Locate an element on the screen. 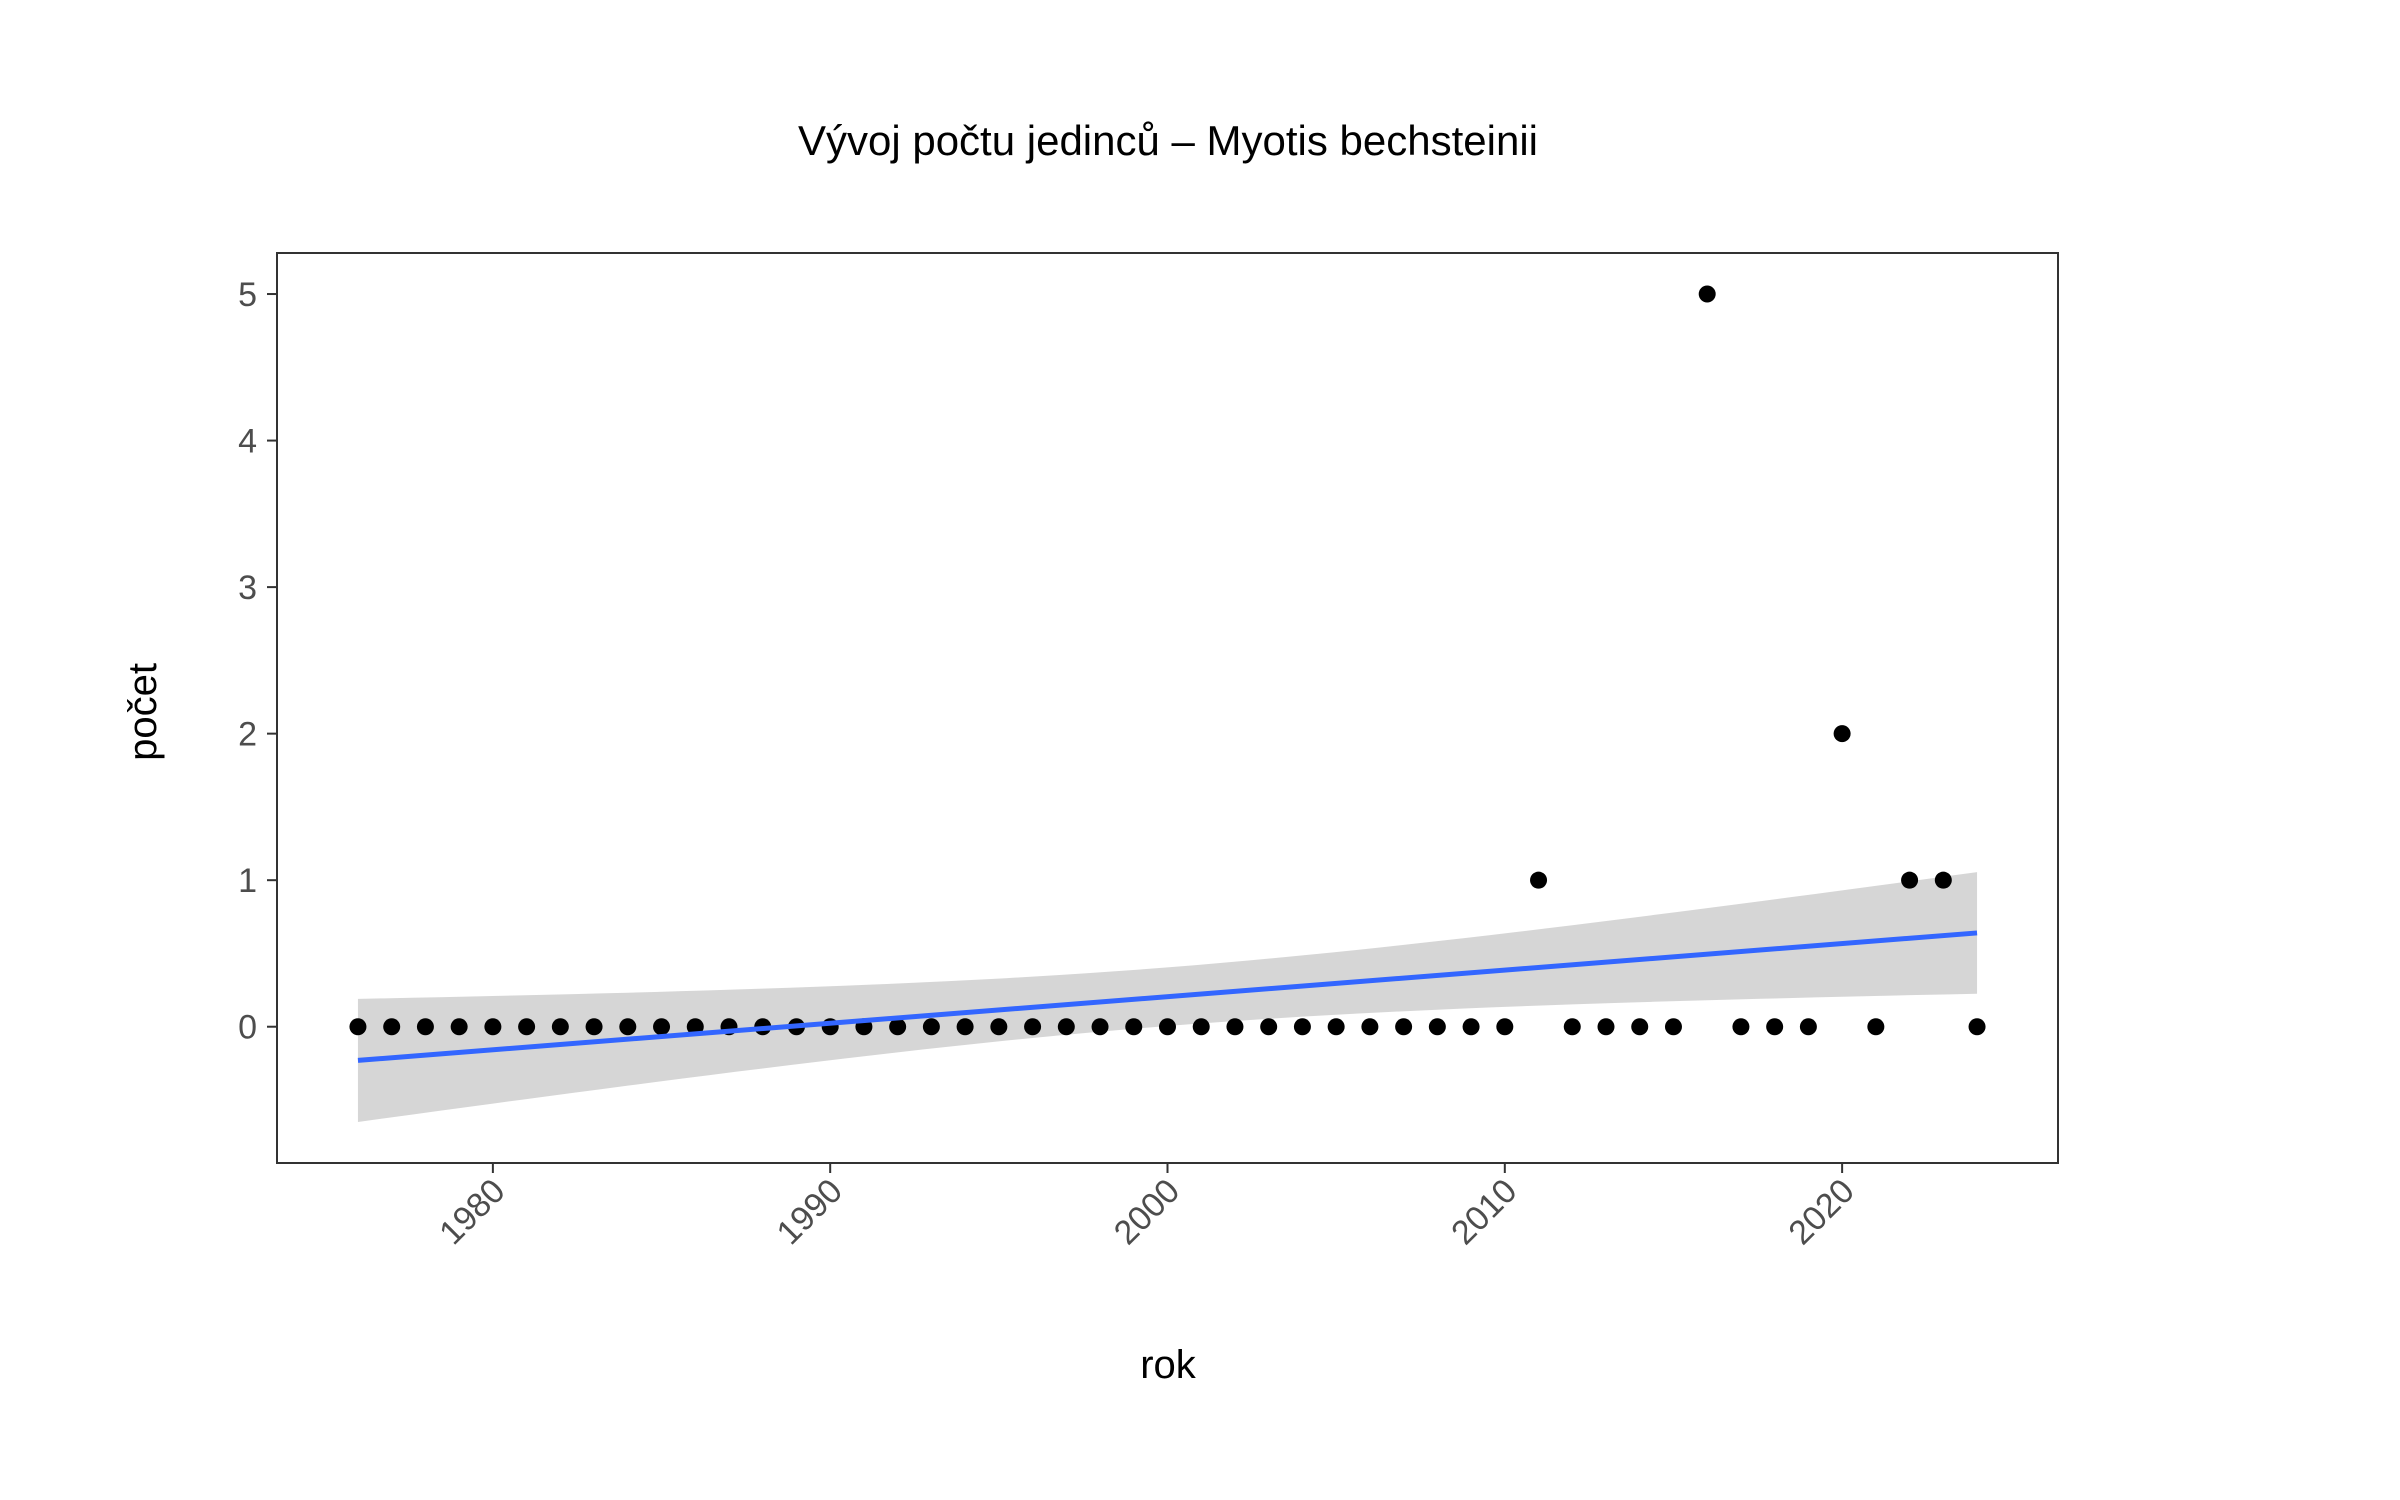  trend-line is located at coordinates (1167, 996).